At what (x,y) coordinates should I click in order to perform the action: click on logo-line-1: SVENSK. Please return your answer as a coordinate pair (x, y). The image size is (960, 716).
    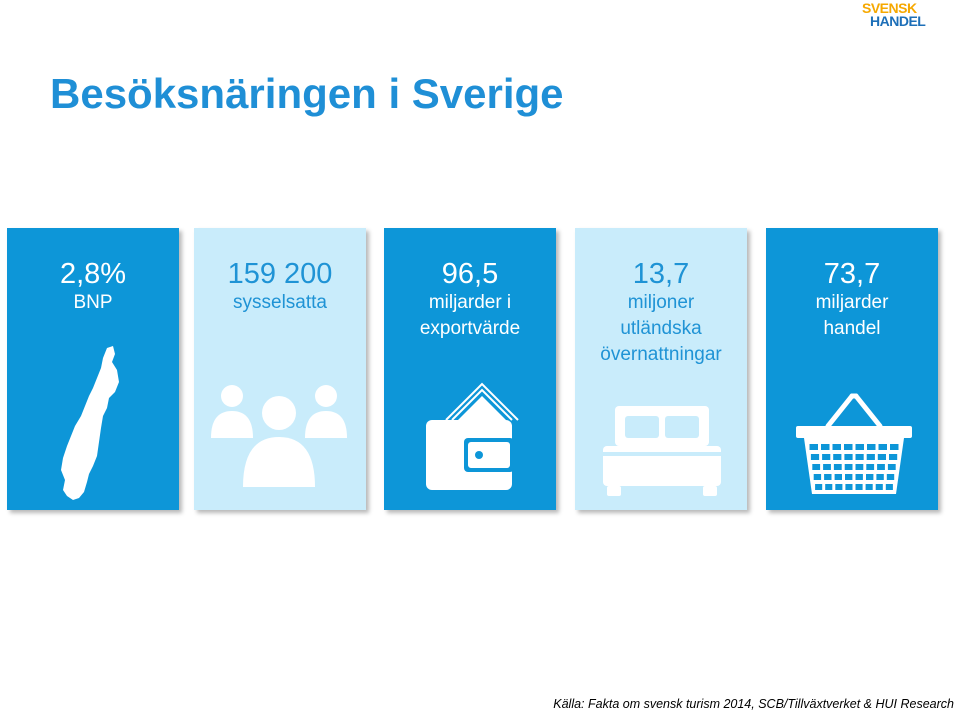
    Looking at the image, I should click on (889, 8).